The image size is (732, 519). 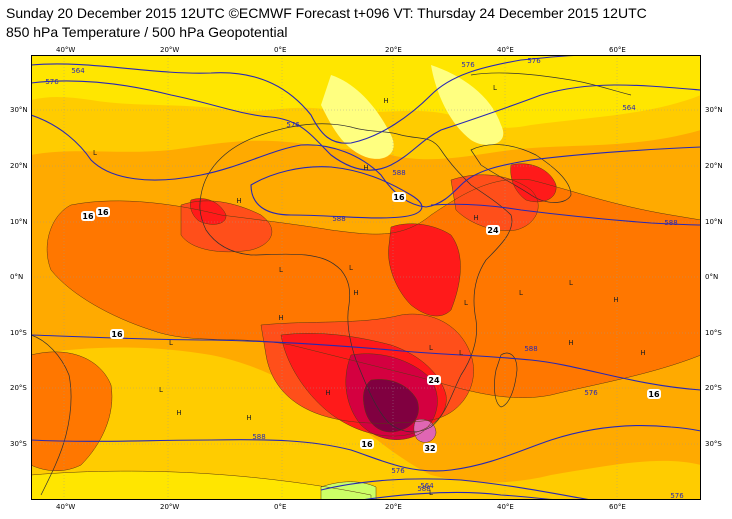 I want to click on arabia-coastline, so click(x=521, y=173).